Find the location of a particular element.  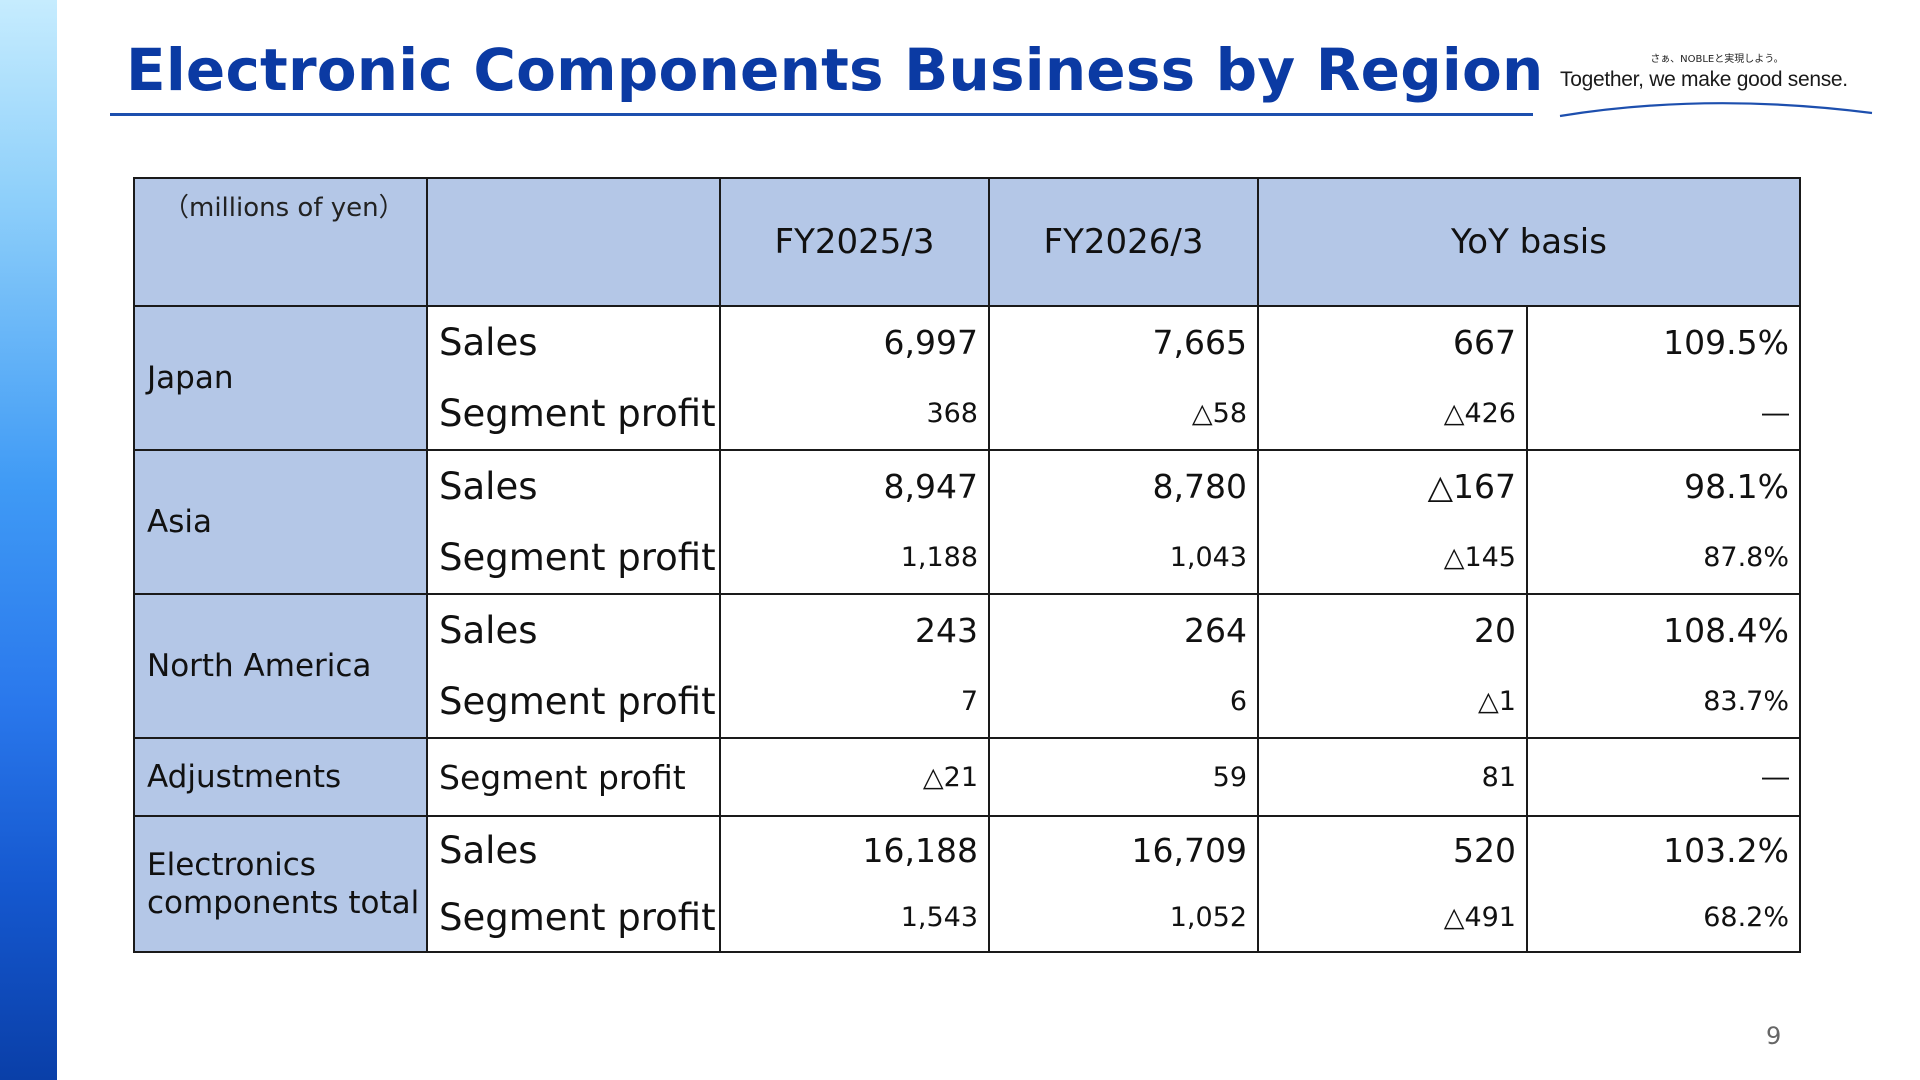

region-cell-north-america: North America is located at coordinates (280, 666).